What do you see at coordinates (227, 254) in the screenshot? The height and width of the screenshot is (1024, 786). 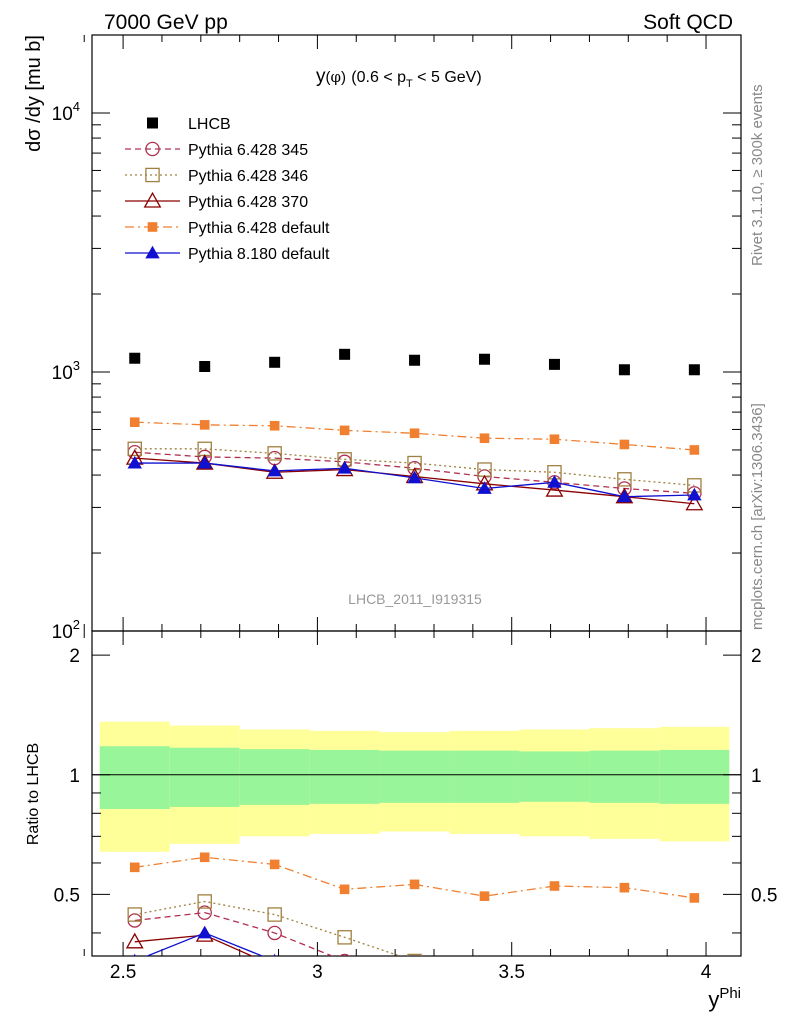 I see `legend-entry-pythia-8-180-default: Pythia 8.180 default` at bounding box center [227, 254].